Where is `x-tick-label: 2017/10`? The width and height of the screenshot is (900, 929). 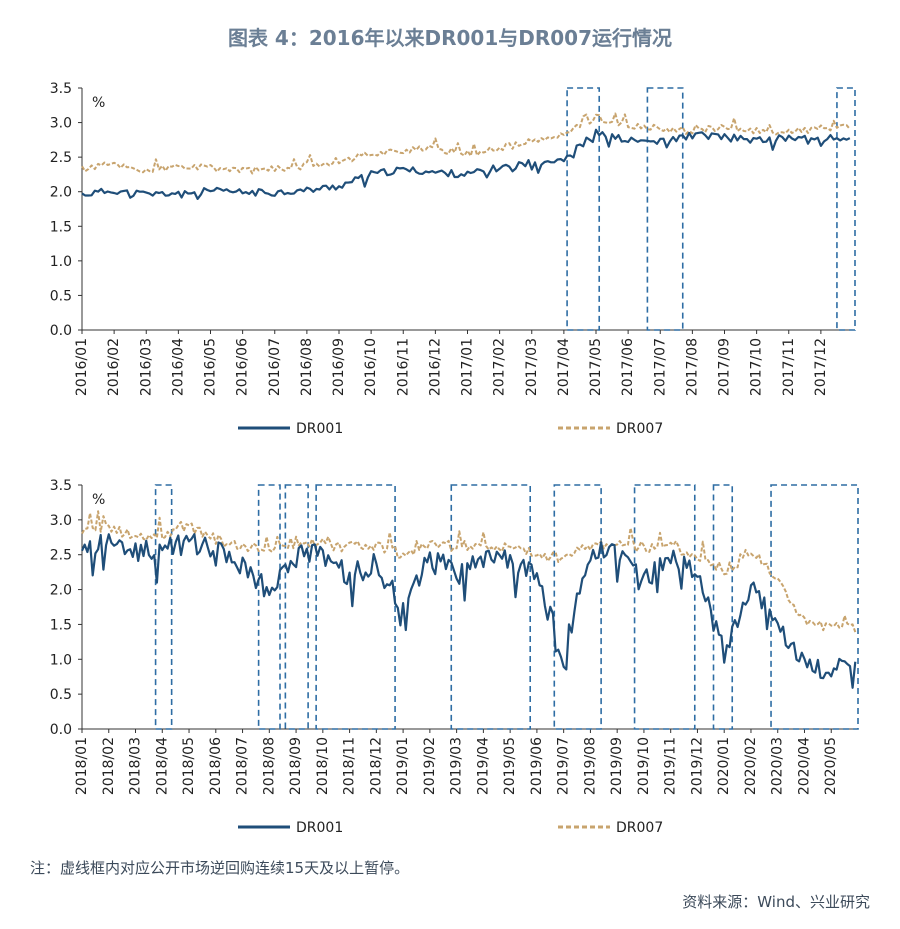
x-tick-label: 2017/10 is located at coordinates (757, 367).